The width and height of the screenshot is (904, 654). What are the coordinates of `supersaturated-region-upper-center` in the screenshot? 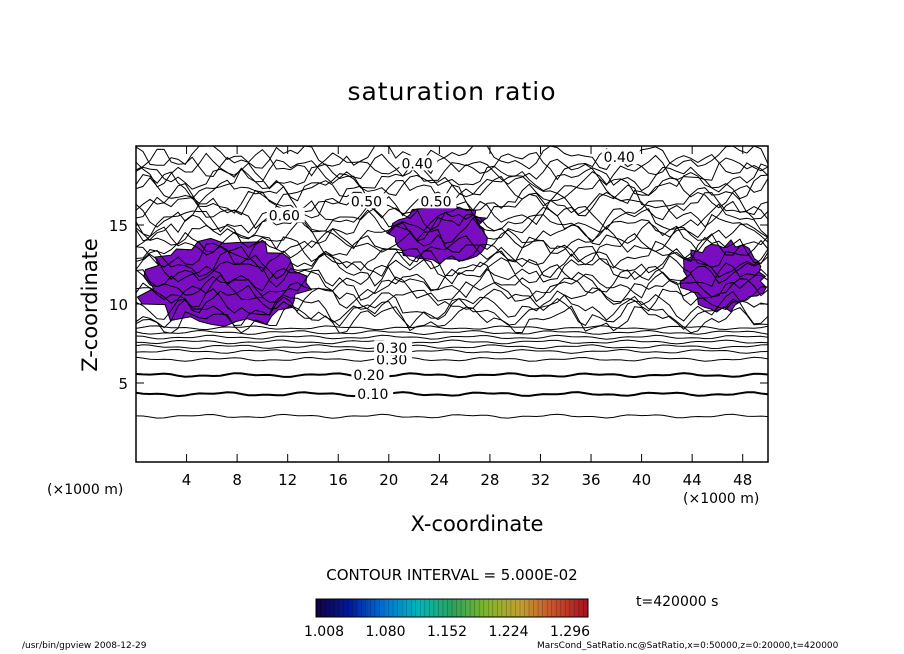 It's located at (436, 233).